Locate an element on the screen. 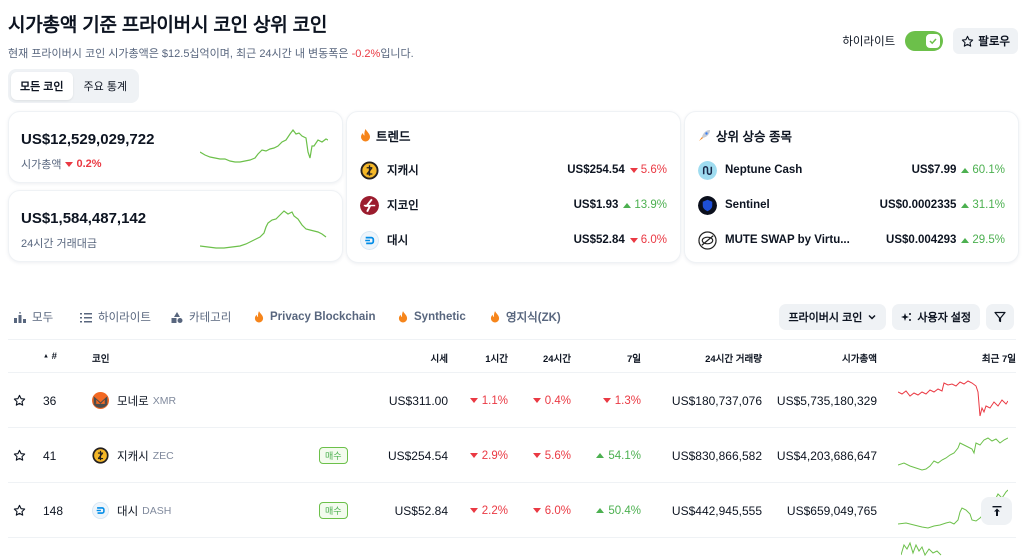 Image resolution: width=1024 pixels, height=556 pixels. coin-cell: 모네로 XMR is located at coordinates (134, 400).